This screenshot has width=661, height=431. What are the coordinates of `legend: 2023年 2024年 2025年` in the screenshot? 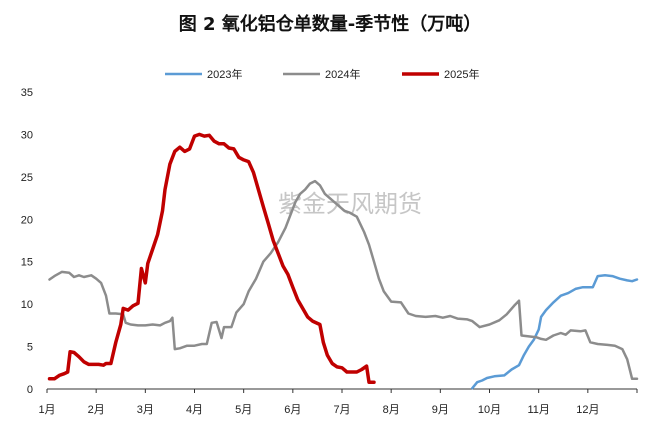 It's located at (322, 74).